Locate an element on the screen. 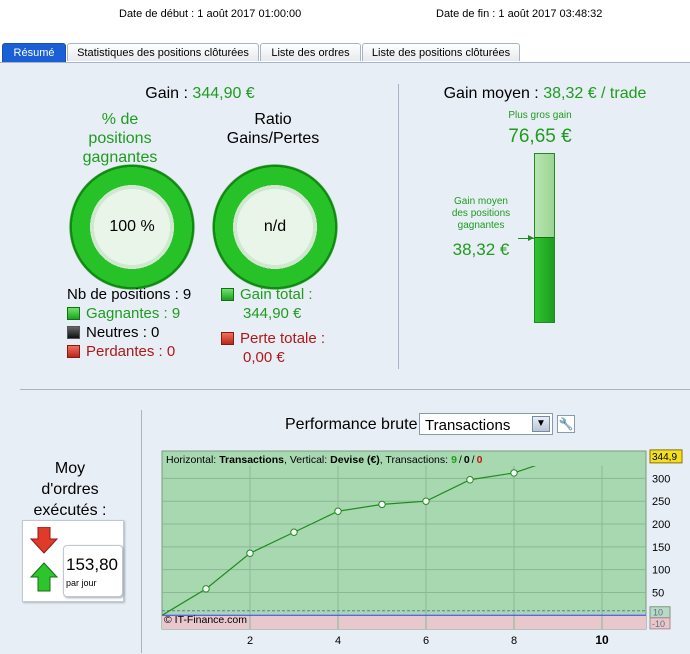  neutral-count: Neutres : 0 is located at coordinates (123, 332).